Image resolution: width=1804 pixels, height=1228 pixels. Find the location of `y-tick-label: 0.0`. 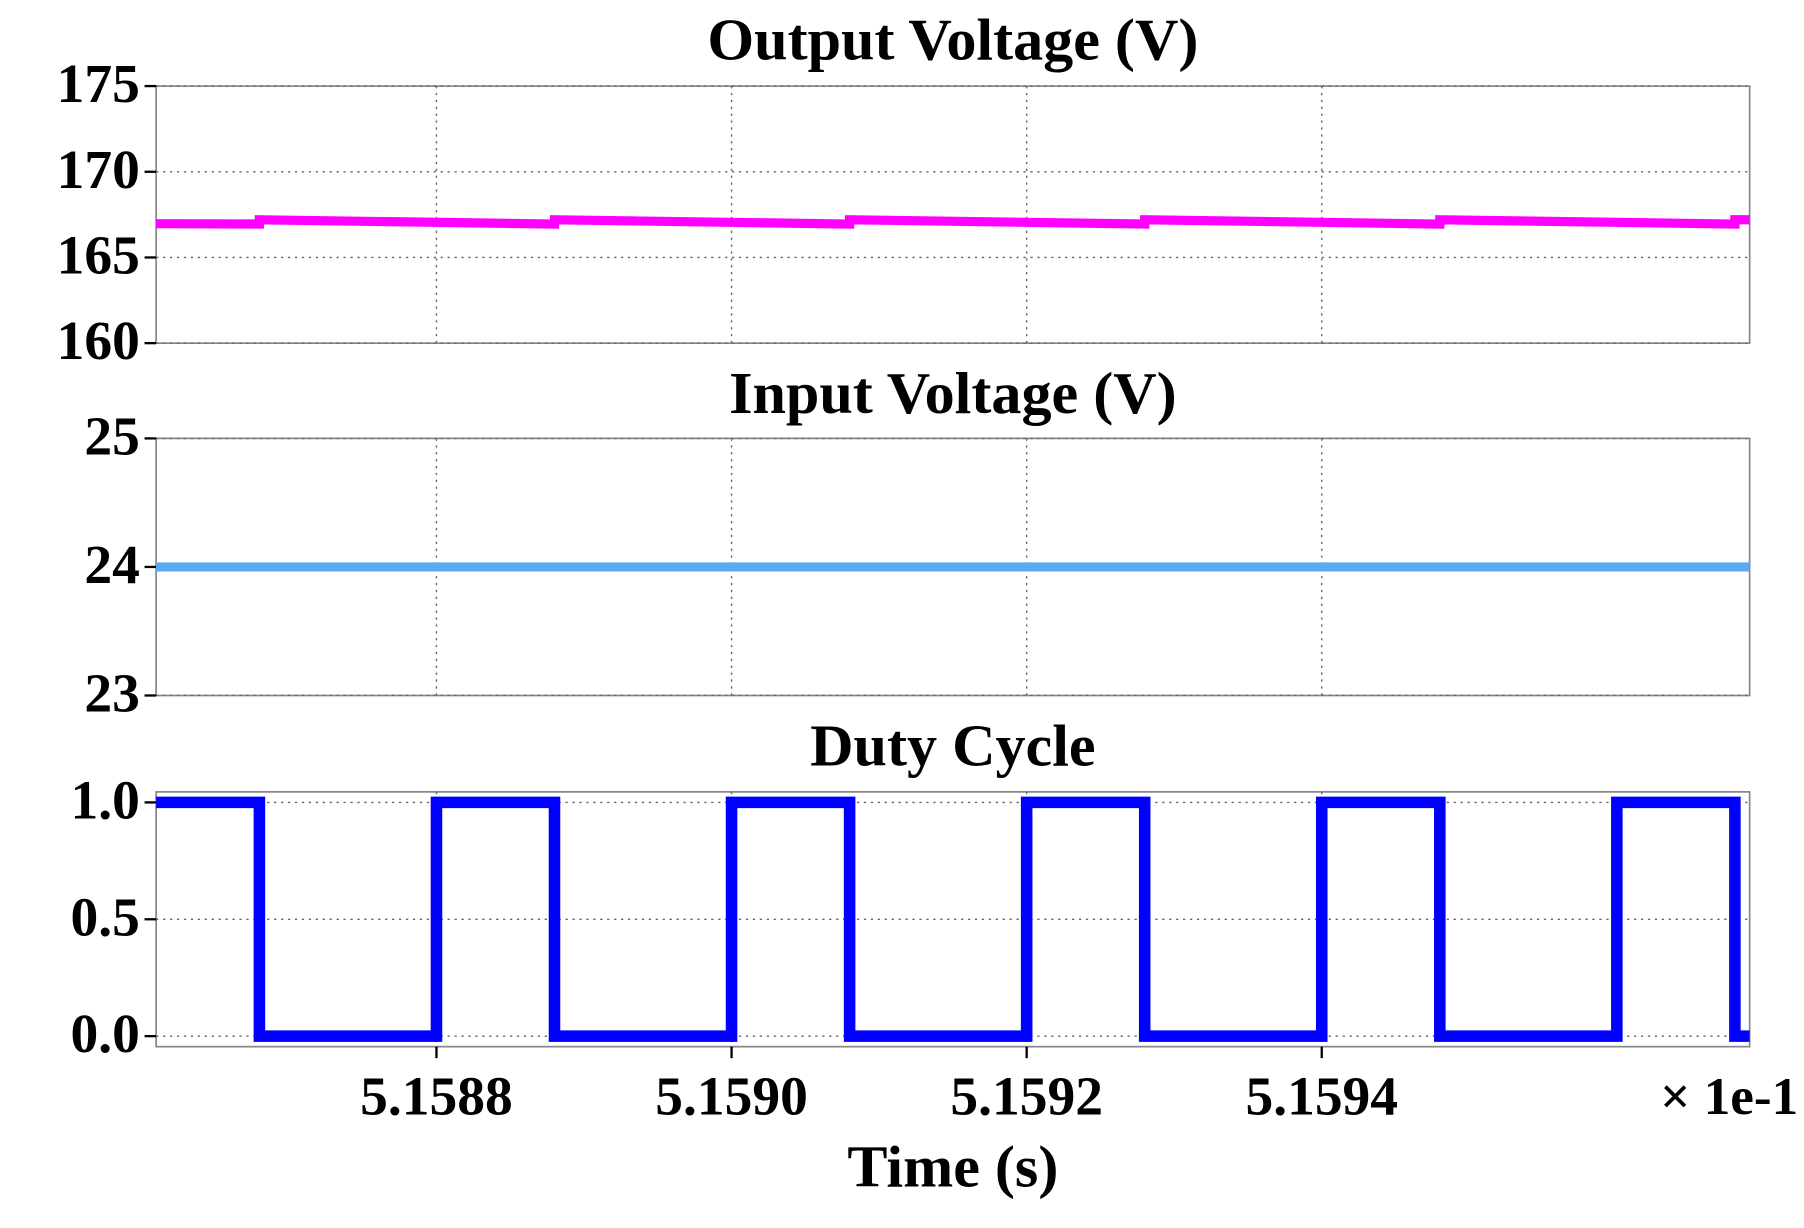

y-tick-label: 0.0 is located at coordinates (105, 1033).